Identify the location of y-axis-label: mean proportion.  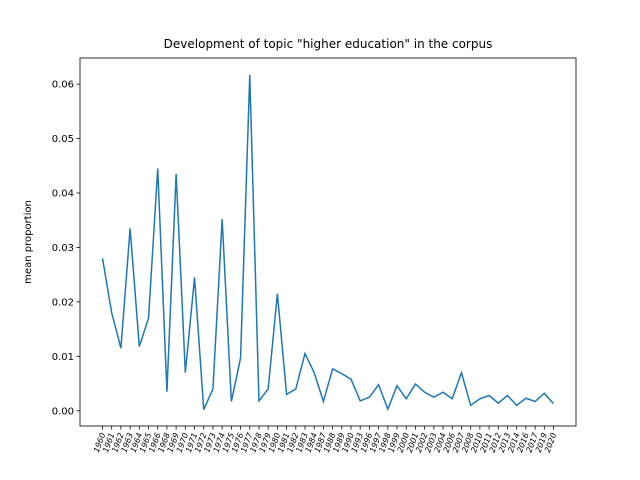
(28, 242).